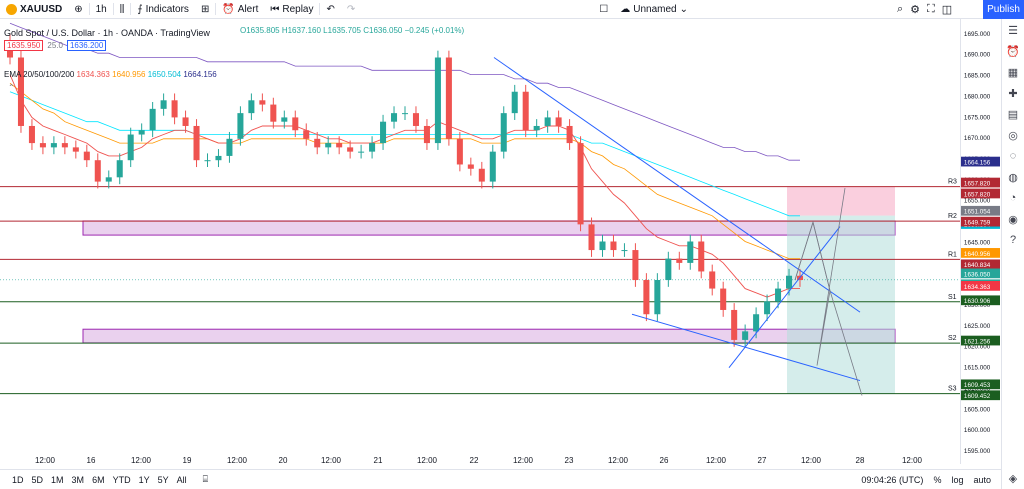  What do you see at coordinates (78, 479) in the screenshot?
I see `range-button-3m: 3M` at bounding box center [78, 479].